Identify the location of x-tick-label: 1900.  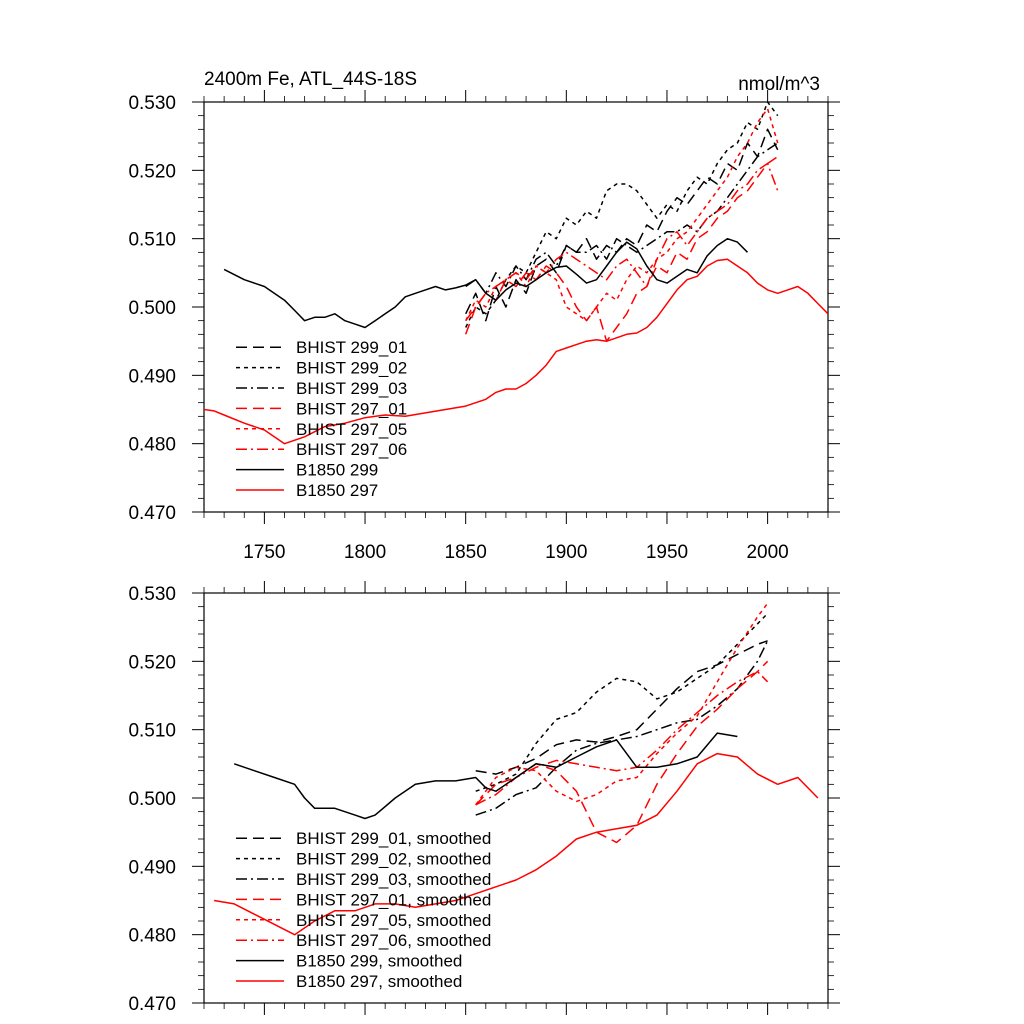
(566, 552).